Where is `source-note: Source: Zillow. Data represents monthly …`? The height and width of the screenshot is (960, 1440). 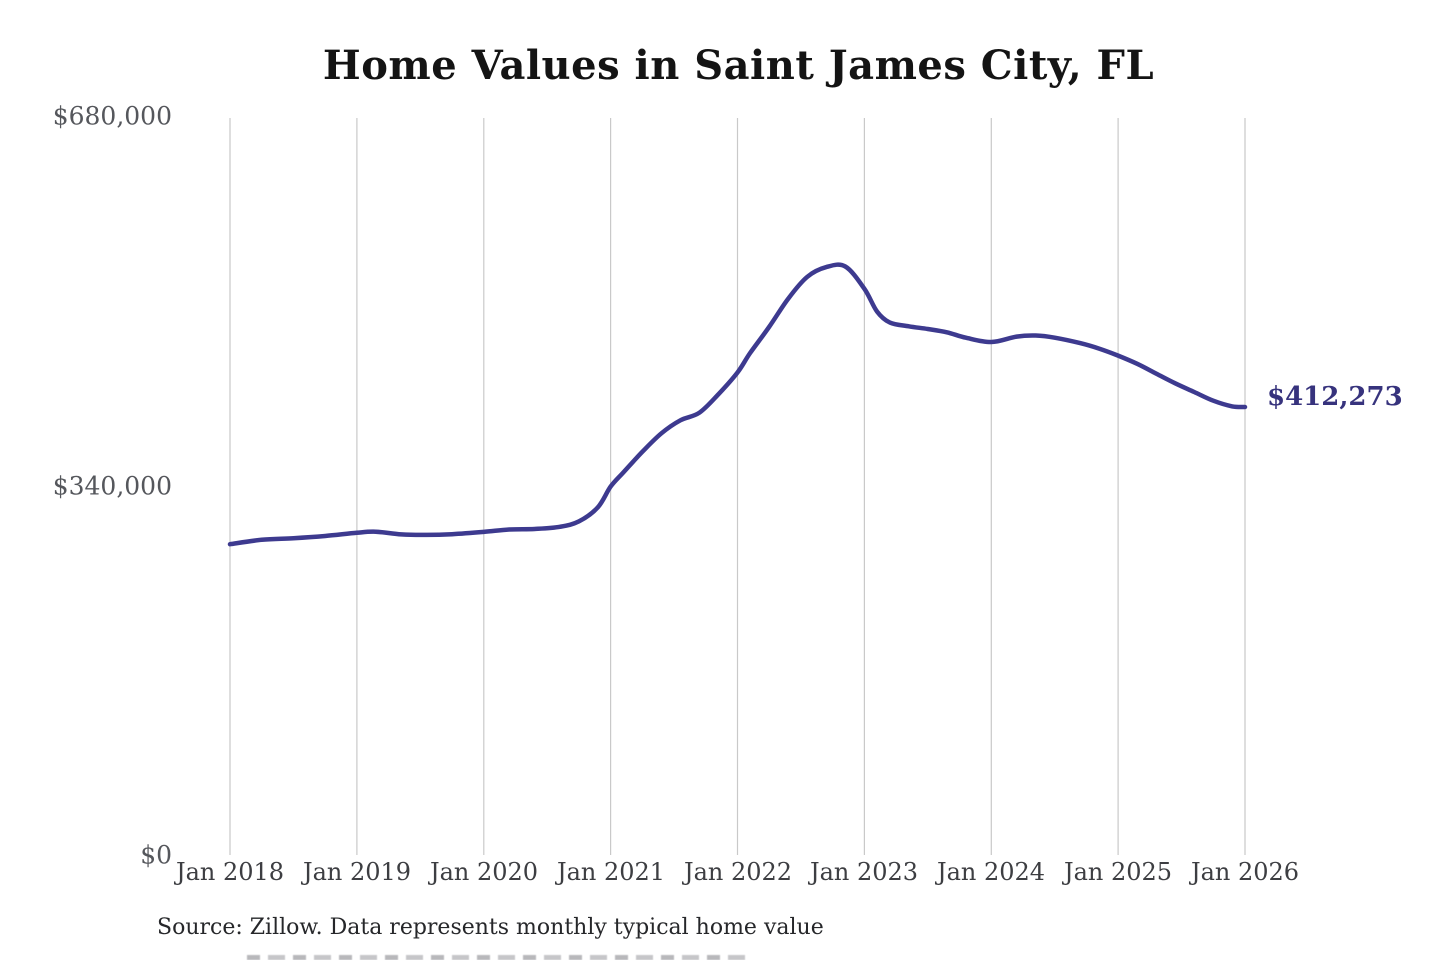 source-note: Source: Zillow. Data represents monthly … is located at coordinates (490, 927).